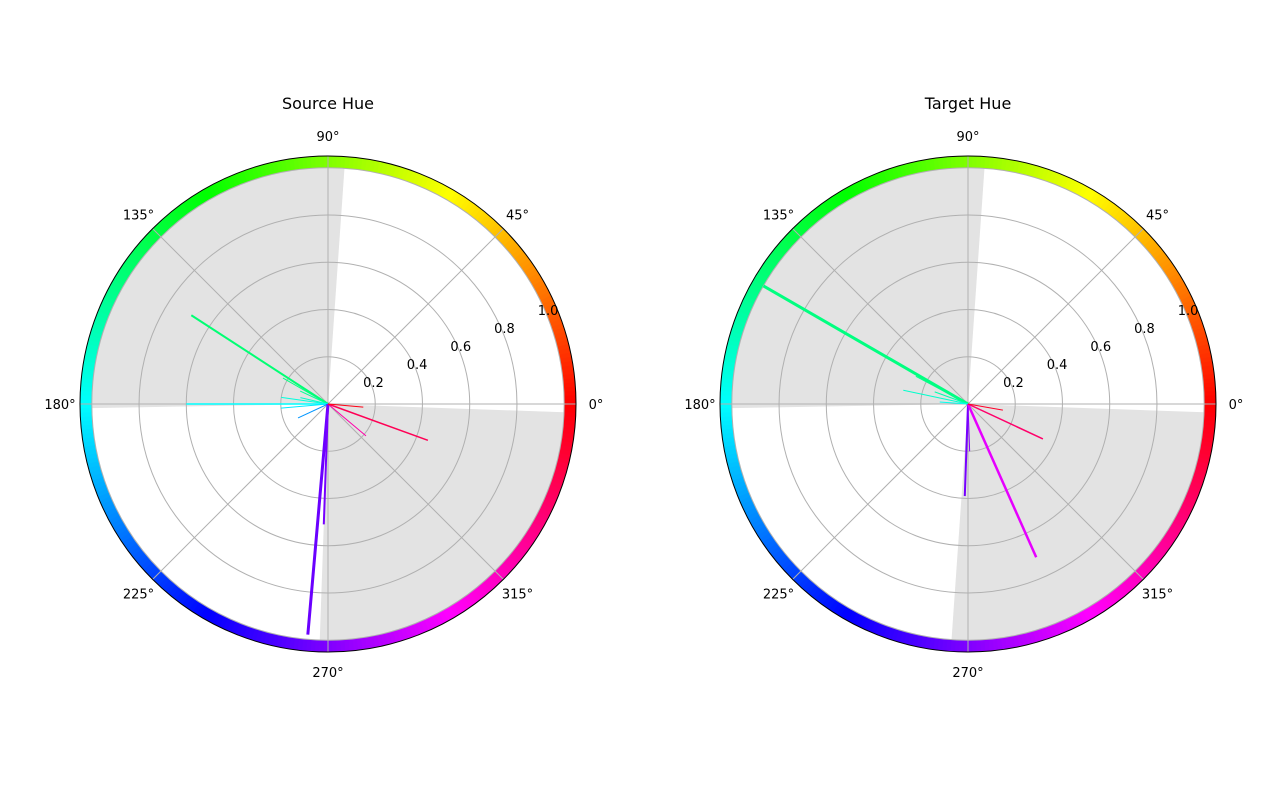 The image size is (1280, 800). I want to click on chart-title: Source Hue, so click(328, 103).